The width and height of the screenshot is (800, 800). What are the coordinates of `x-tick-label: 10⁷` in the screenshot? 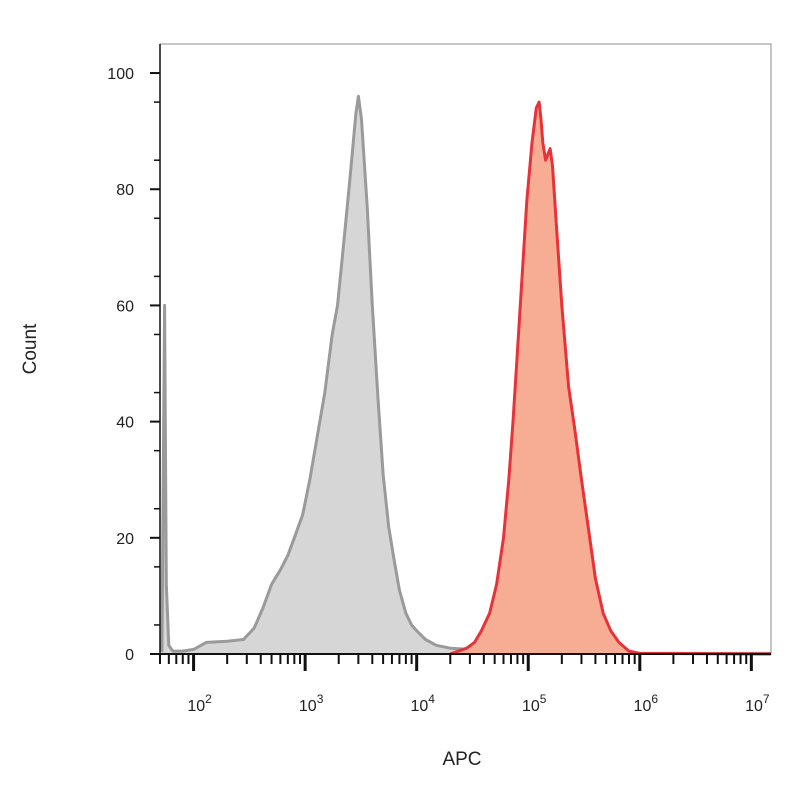 It's located at (757, 703).